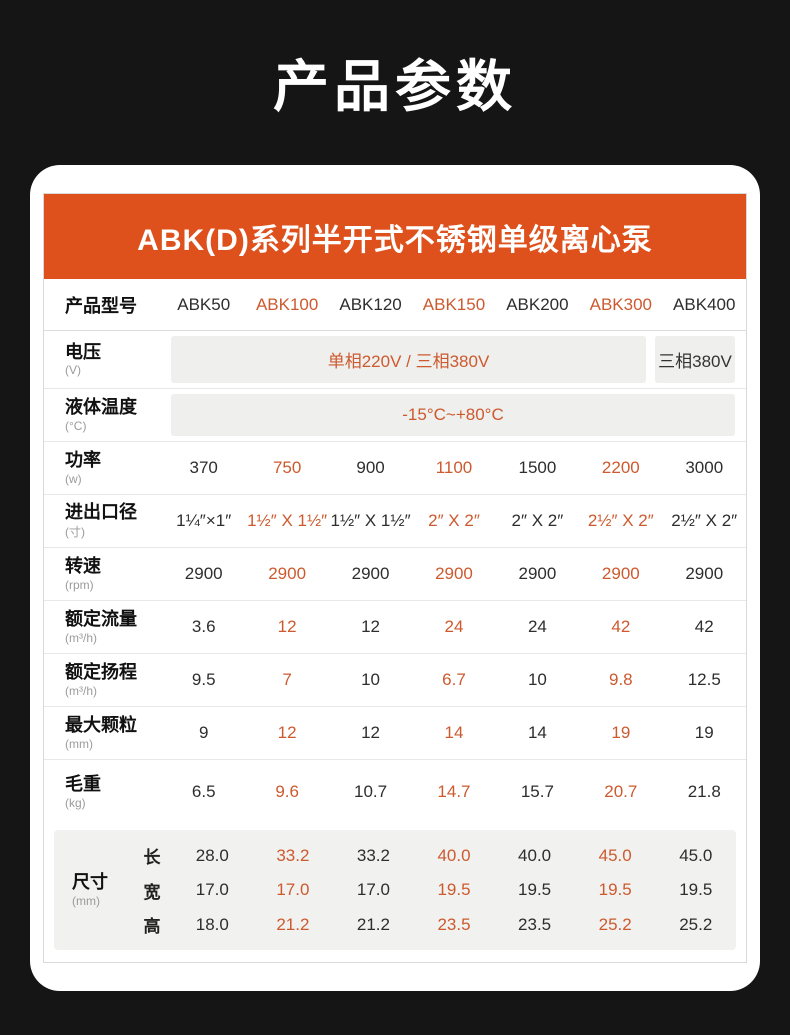  What do you see at coordinates (152, 857) in the screenshot?
I see `dim-label: 长` at bounding box center [152, 857].